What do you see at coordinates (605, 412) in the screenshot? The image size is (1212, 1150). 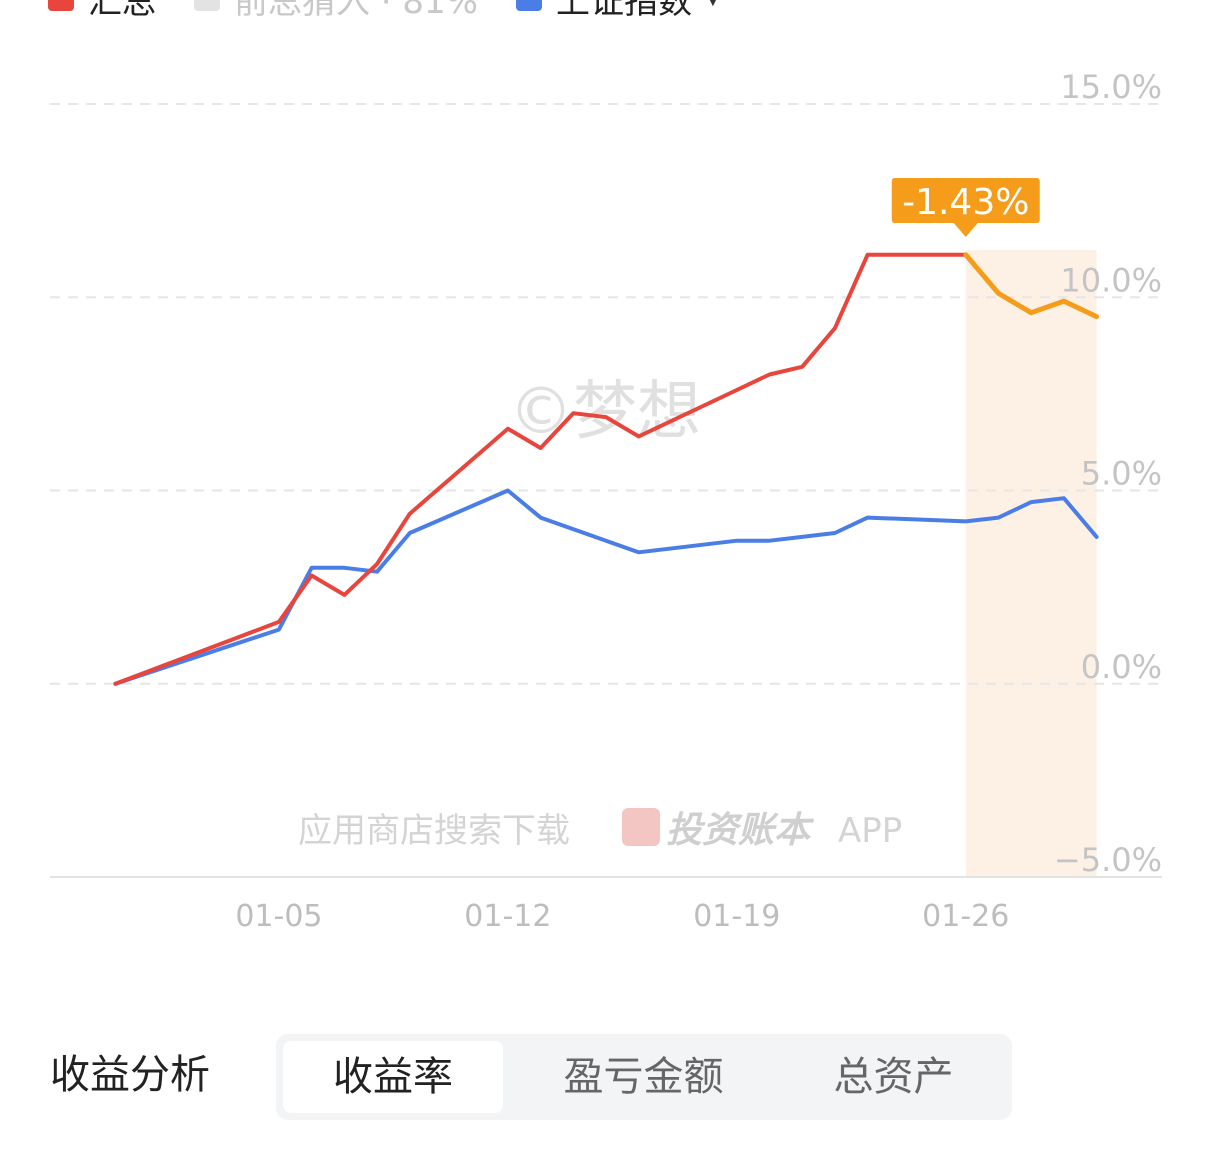 I see `watermark-top: ©梦想` at bounding box center [605, 412].